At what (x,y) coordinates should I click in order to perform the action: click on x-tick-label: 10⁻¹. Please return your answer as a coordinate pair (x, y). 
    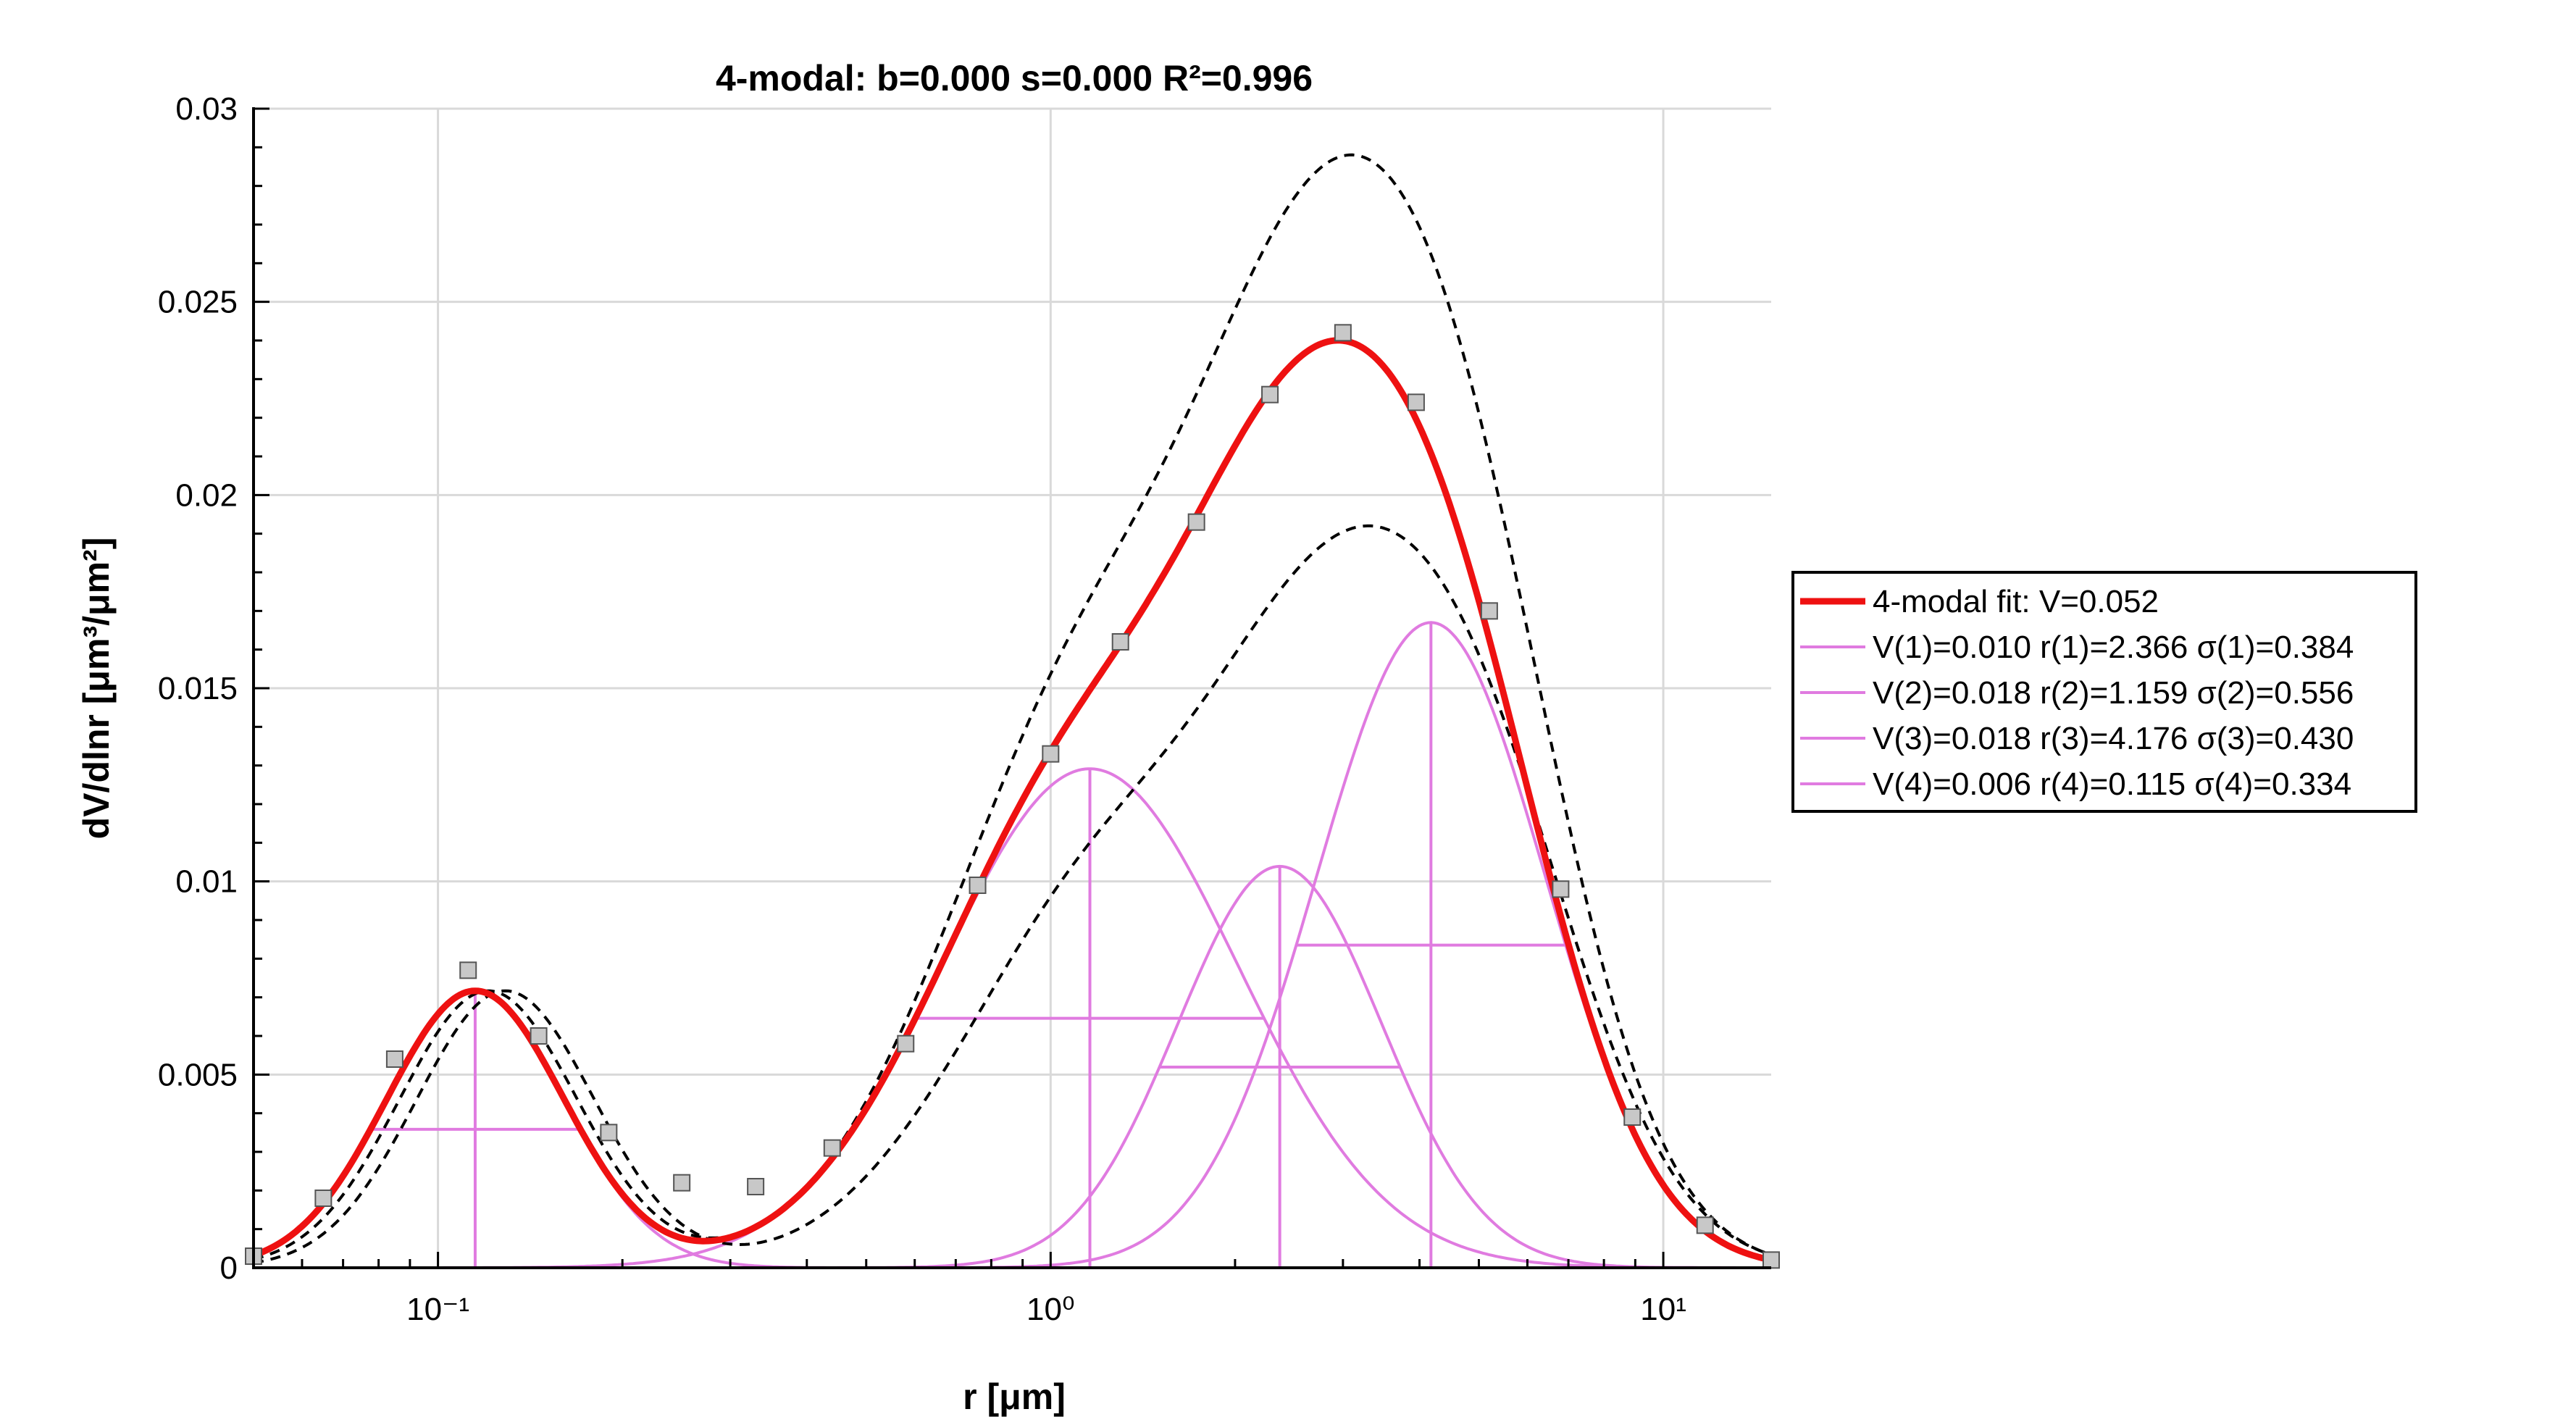
    Looking at the image, I should click on (437, 1309).